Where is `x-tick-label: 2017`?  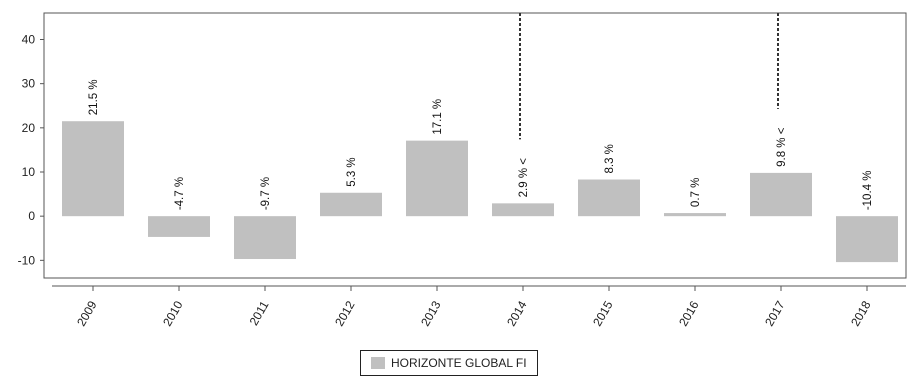 x-tick-label: 2017 is located at coordinates (775, 313).